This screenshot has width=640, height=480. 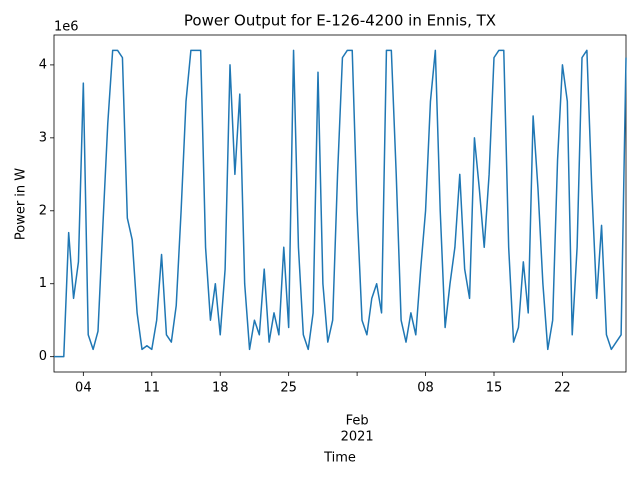 I want to click on chart-title: Power Output for E-126-4200 in Ennis, TX, so click(x=340, y=21).